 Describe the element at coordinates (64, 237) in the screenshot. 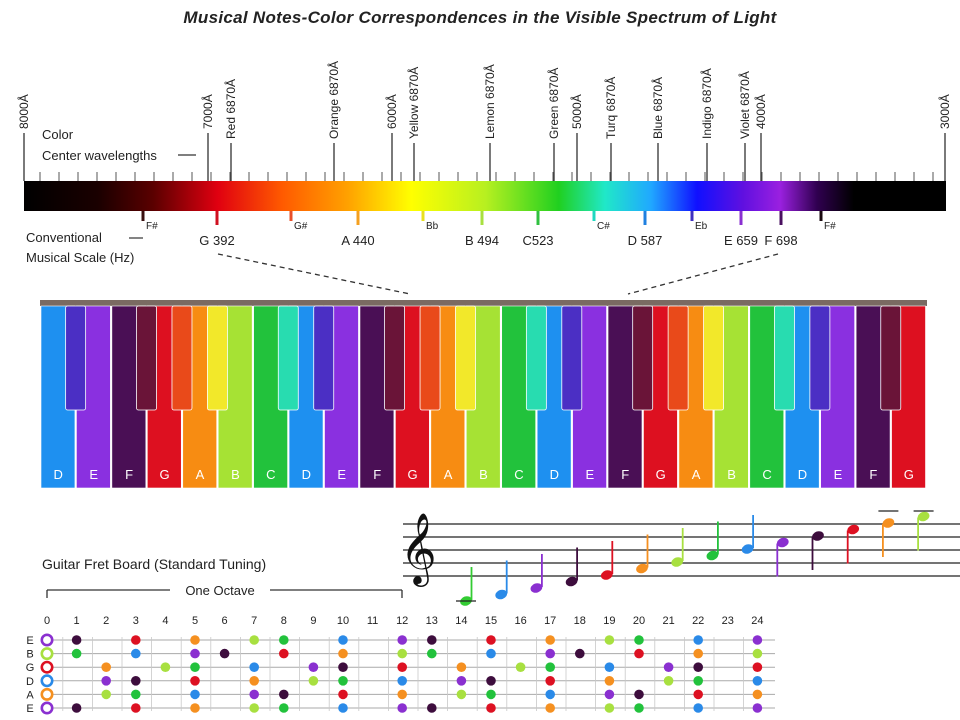

I see `conventional-label: Conventional` at that location.